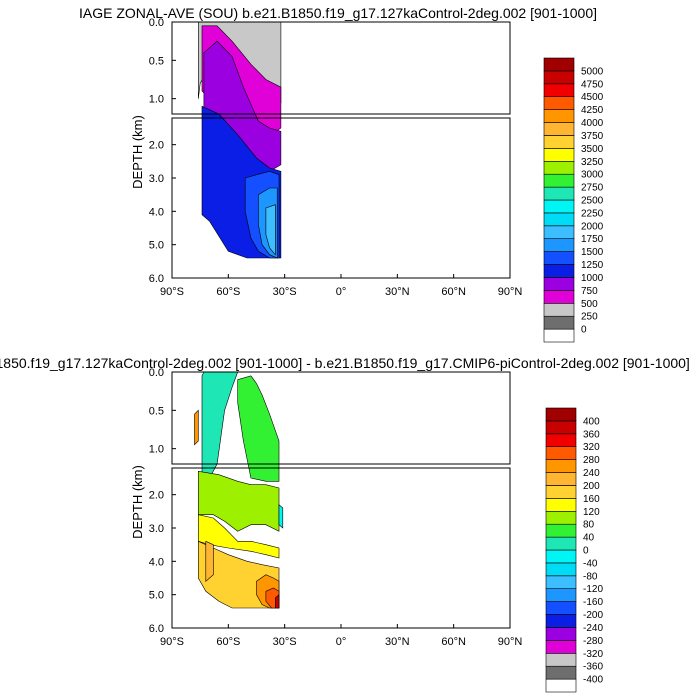 The width and height of the screenshot is (700, 700). What do you see at coordinates (591, 434) in the screenshot?
I see `colorbar-label: 360` at bounding box center [591, 434].